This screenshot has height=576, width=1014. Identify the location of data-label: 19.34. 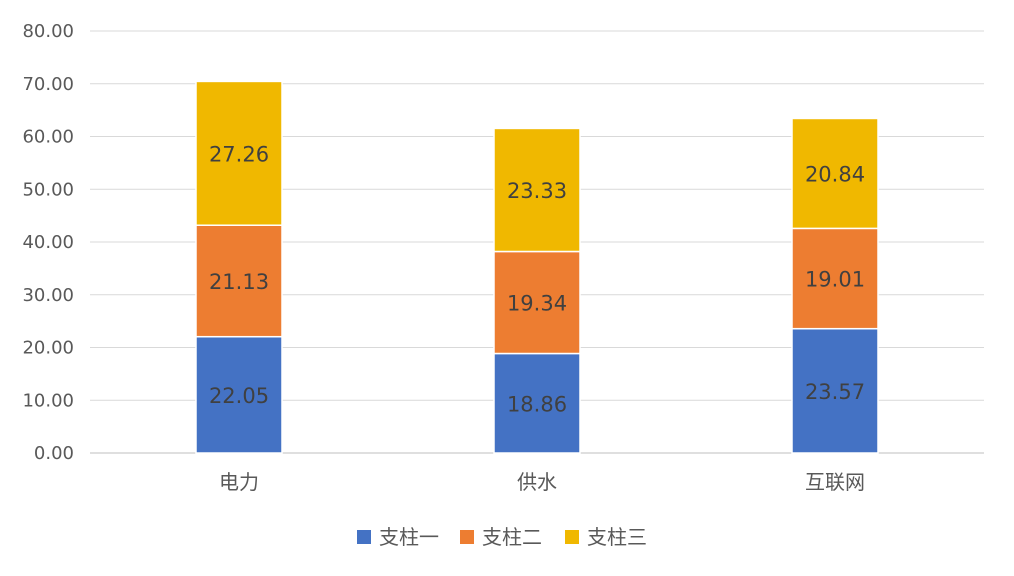
(537, 304).